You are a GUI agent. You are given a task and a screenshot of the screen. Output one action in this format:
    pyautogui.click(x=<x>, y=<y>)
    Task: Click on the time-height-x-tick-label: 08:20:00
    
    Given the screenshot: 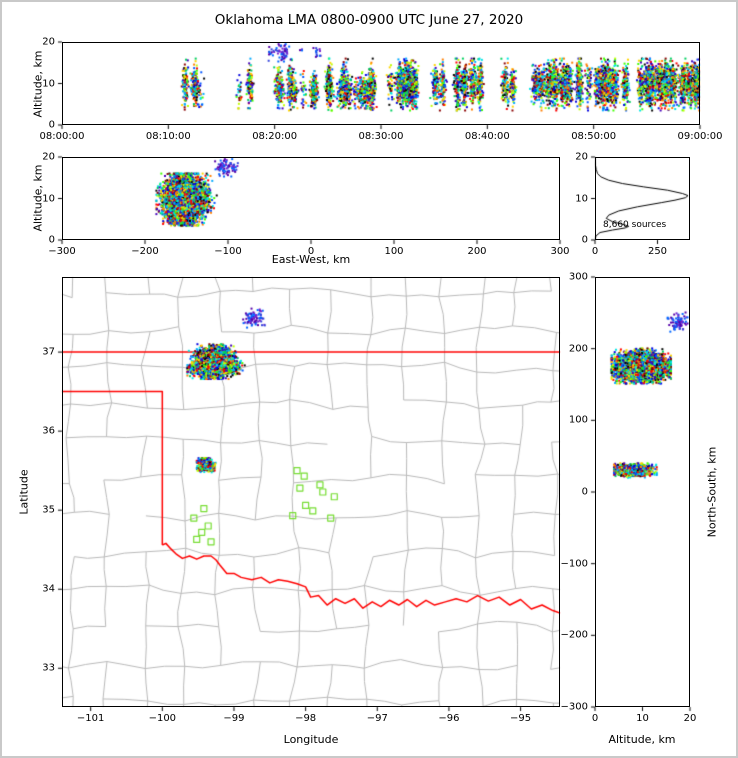 What is the action you would take?
    pyautogui.click(x=275, y=136)
    